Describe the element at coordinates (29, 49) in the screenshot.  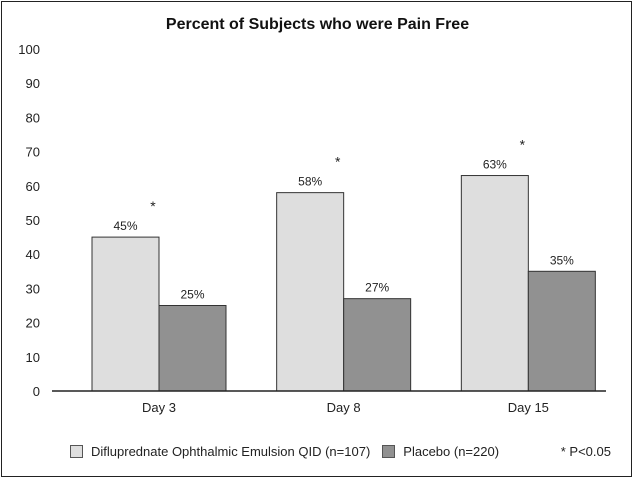
I see `y-tick-label: 100` at that location.